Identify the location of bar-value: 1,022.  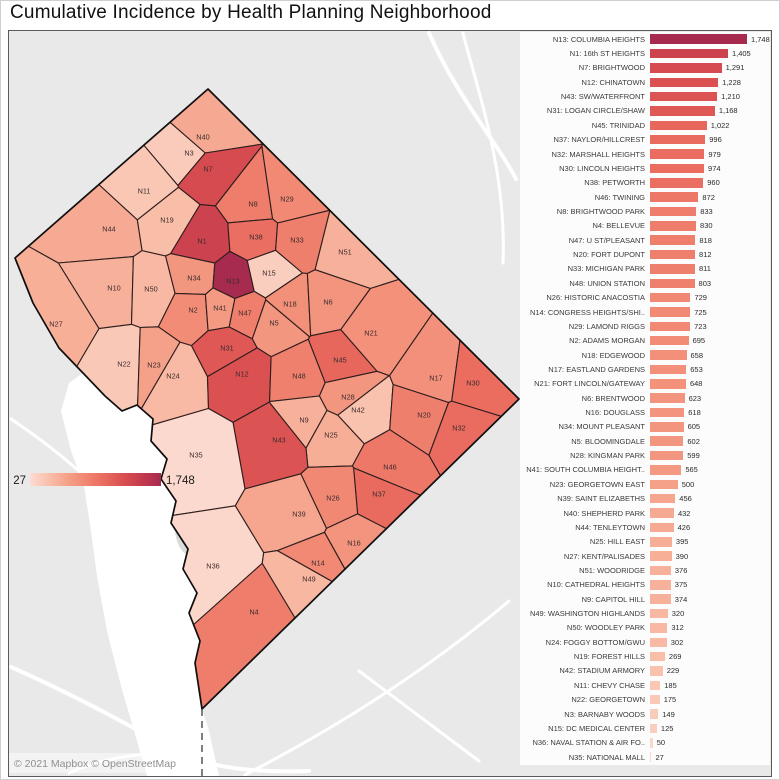
(720, 125).